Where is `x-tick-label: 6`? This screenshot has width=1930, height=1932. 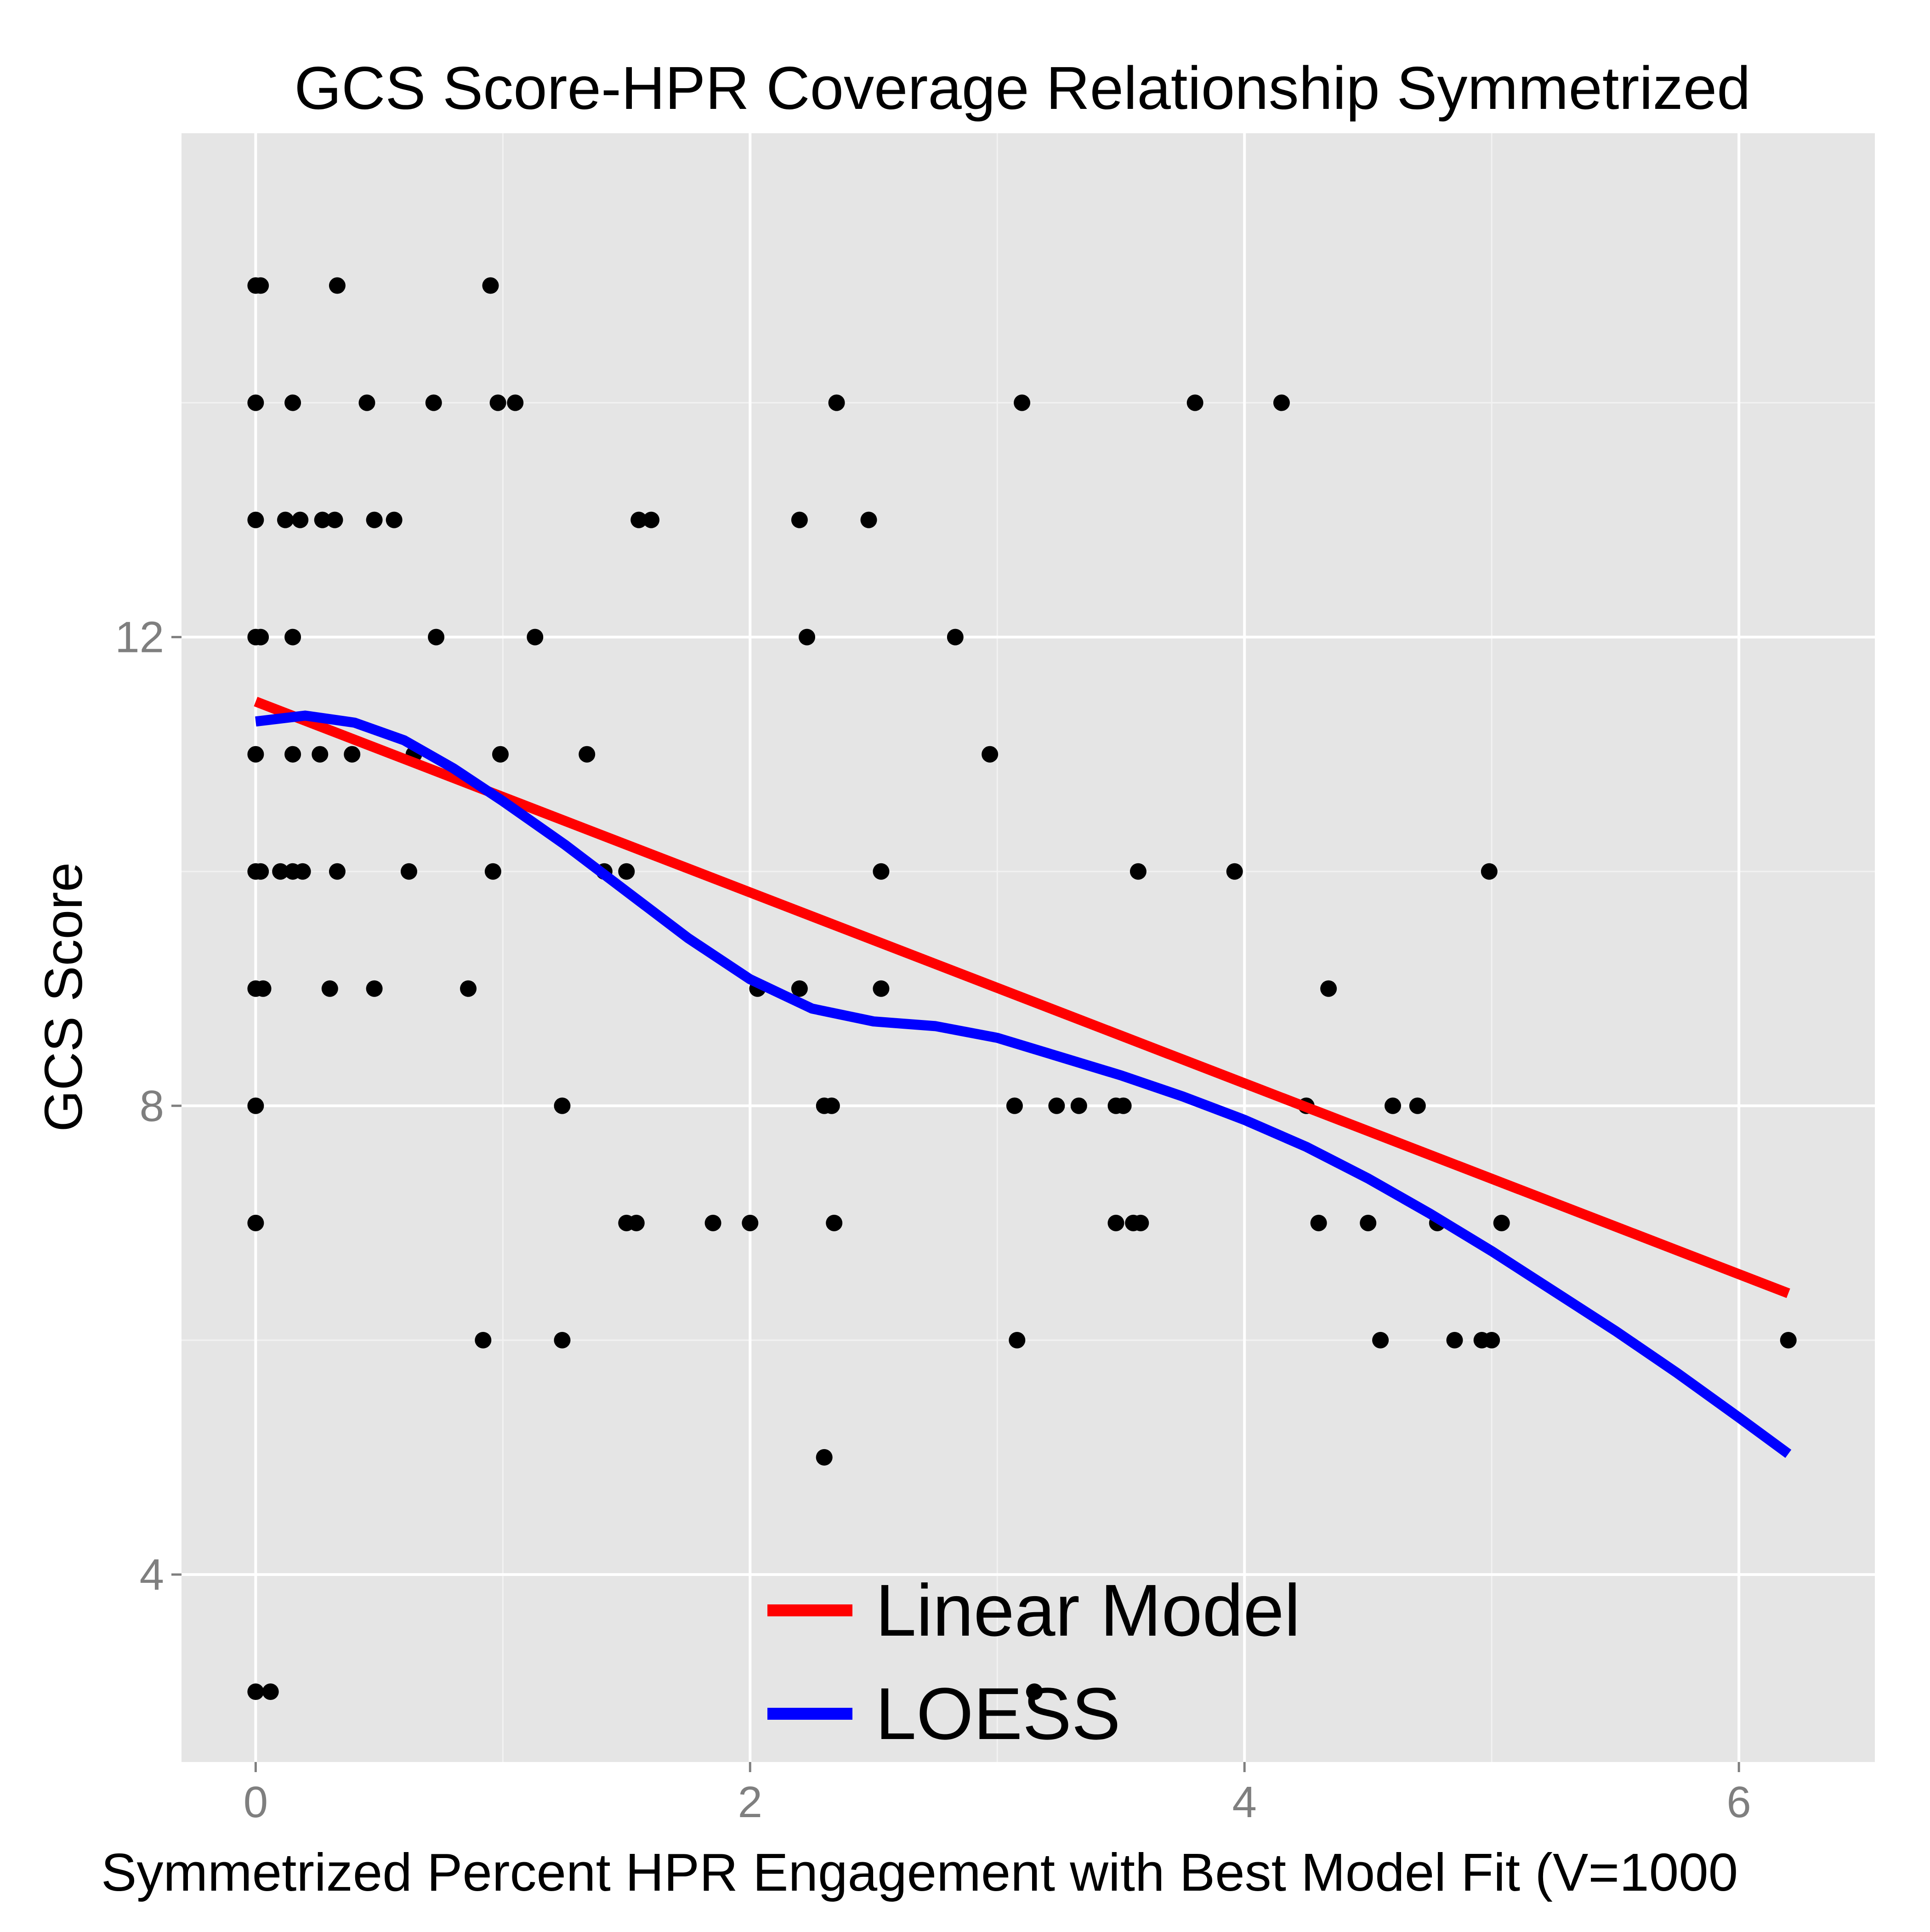 x-tick-label: 6 is located at coordinates (1739, 1802).